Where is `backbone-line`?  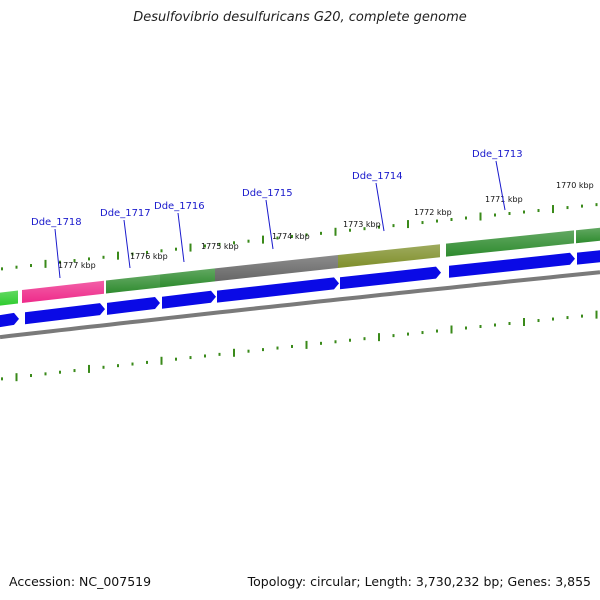
backbone-line is located at coordinates (300, 305).